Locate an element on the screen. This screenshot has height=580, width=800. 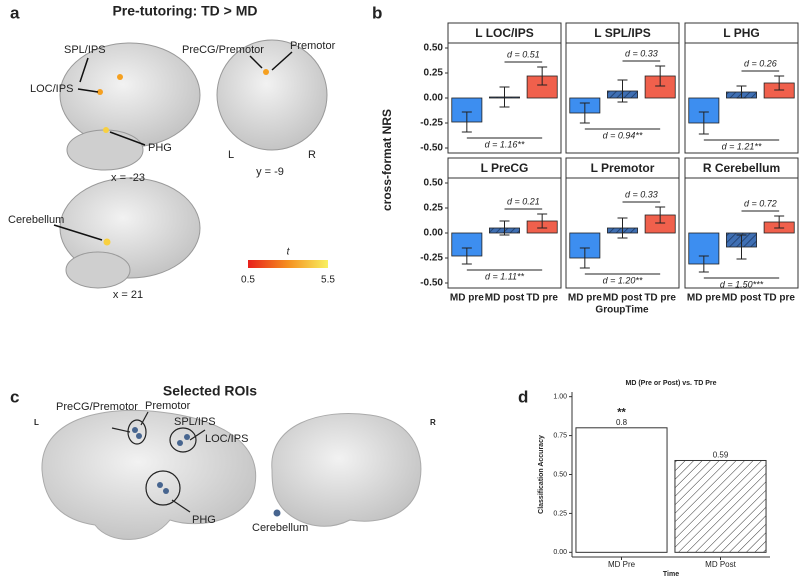
hemisphere-label: R is located at coordinates (433, 422).